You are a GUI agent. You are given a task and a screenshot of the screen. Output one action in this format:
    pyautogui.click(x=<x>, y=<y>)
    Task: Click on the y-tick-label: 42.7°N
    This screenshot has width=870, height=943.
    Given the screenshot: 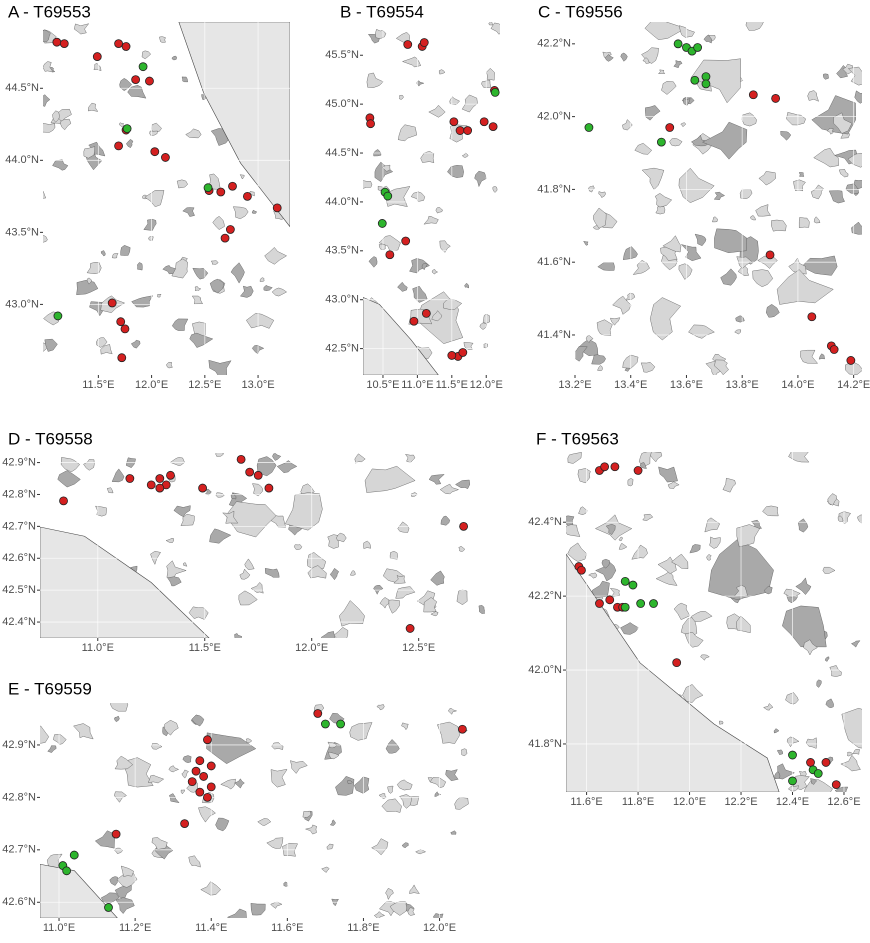 What is the action you would take?
    pyautogui.click(x=19, y=526)
    